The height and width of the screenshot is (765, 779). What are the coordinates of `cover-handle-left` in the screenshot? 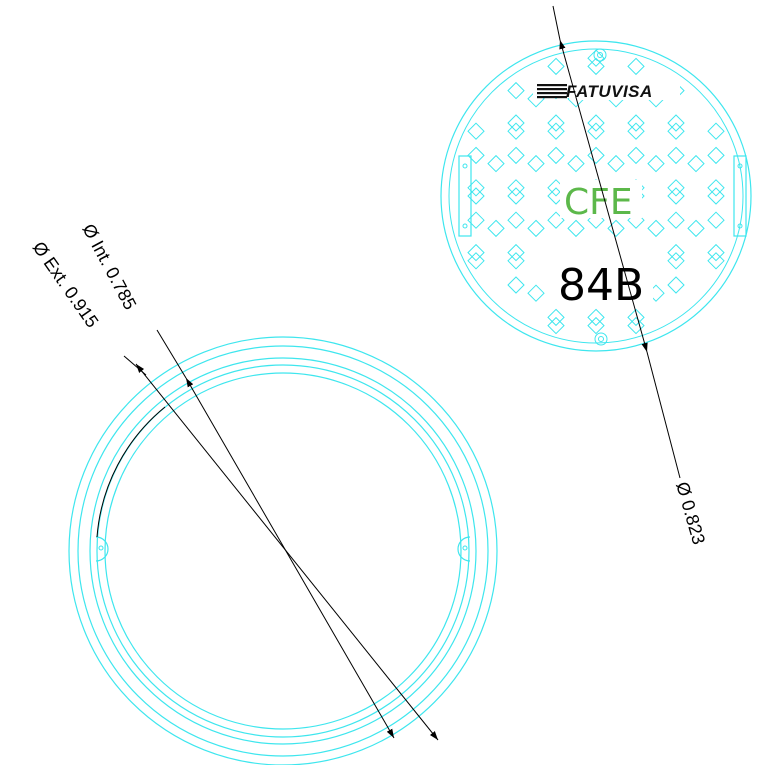 It's located at (465, 196).